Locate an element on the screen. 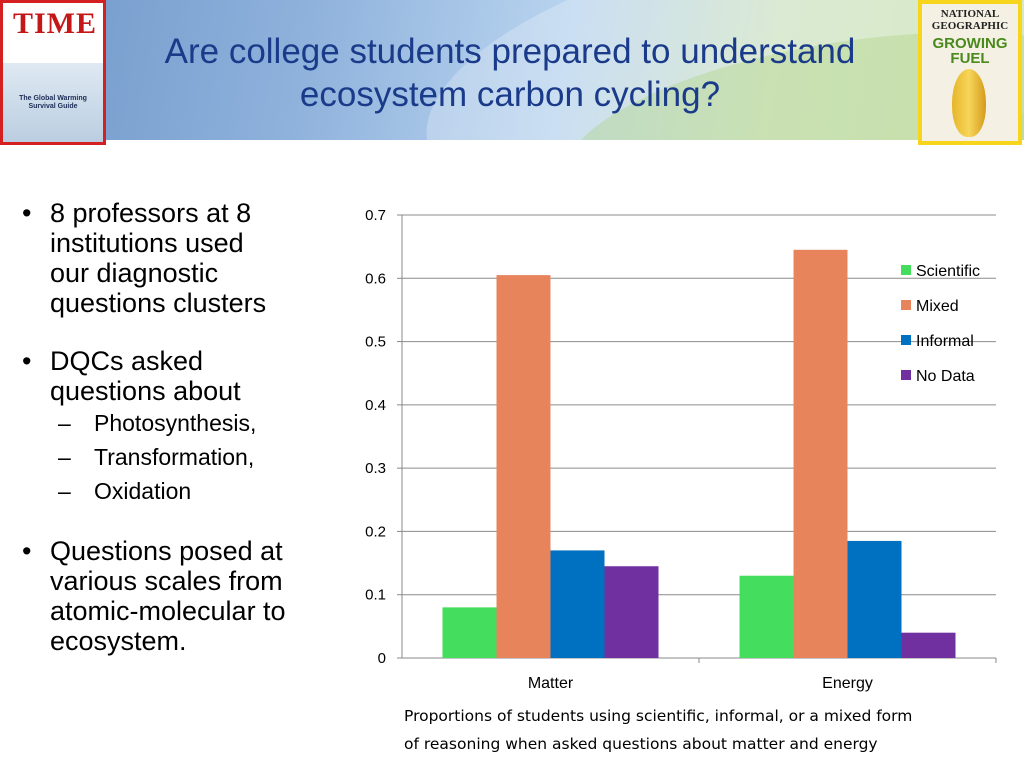  x-tick-label: Matter is located at coordinates (551, 683).